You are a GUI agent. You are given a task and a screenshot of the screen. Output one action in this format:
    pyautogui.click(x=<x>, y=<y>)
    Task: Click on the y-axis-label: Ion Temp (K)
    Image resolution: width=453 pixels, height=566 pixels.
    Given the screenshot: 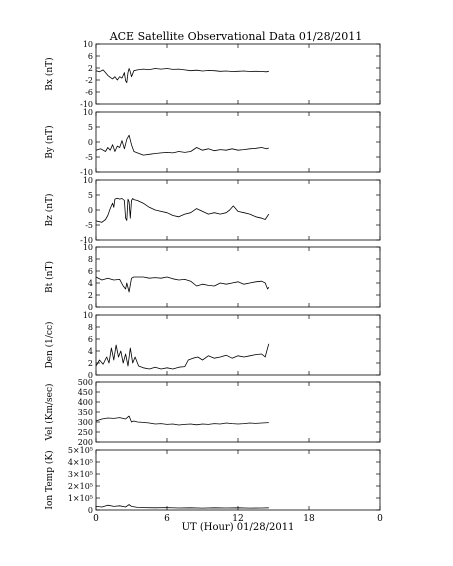 What is the action you would take?
    pyautogui.click(x=49, y=479)
    